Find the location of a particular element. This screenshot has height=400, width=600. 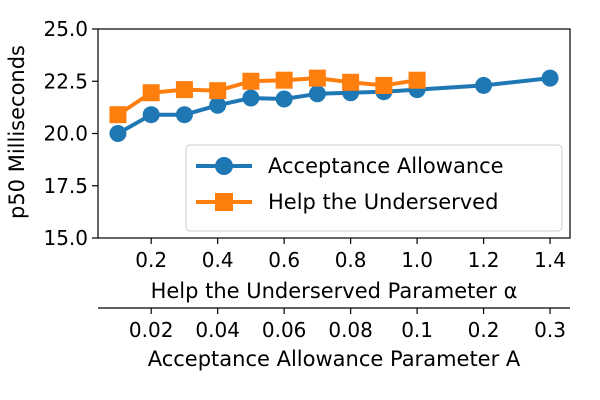

y-tick-label: 22.5 is located at coordinates (65, 81).